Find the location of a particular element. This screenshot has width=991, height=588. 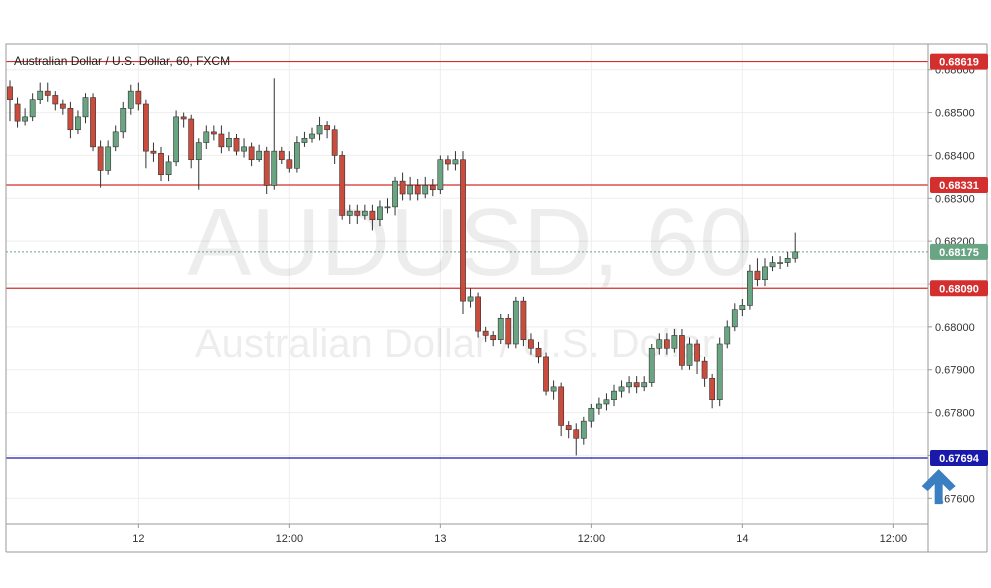

price-badge-label: 0.68090 is located at coordinates (959, 289).